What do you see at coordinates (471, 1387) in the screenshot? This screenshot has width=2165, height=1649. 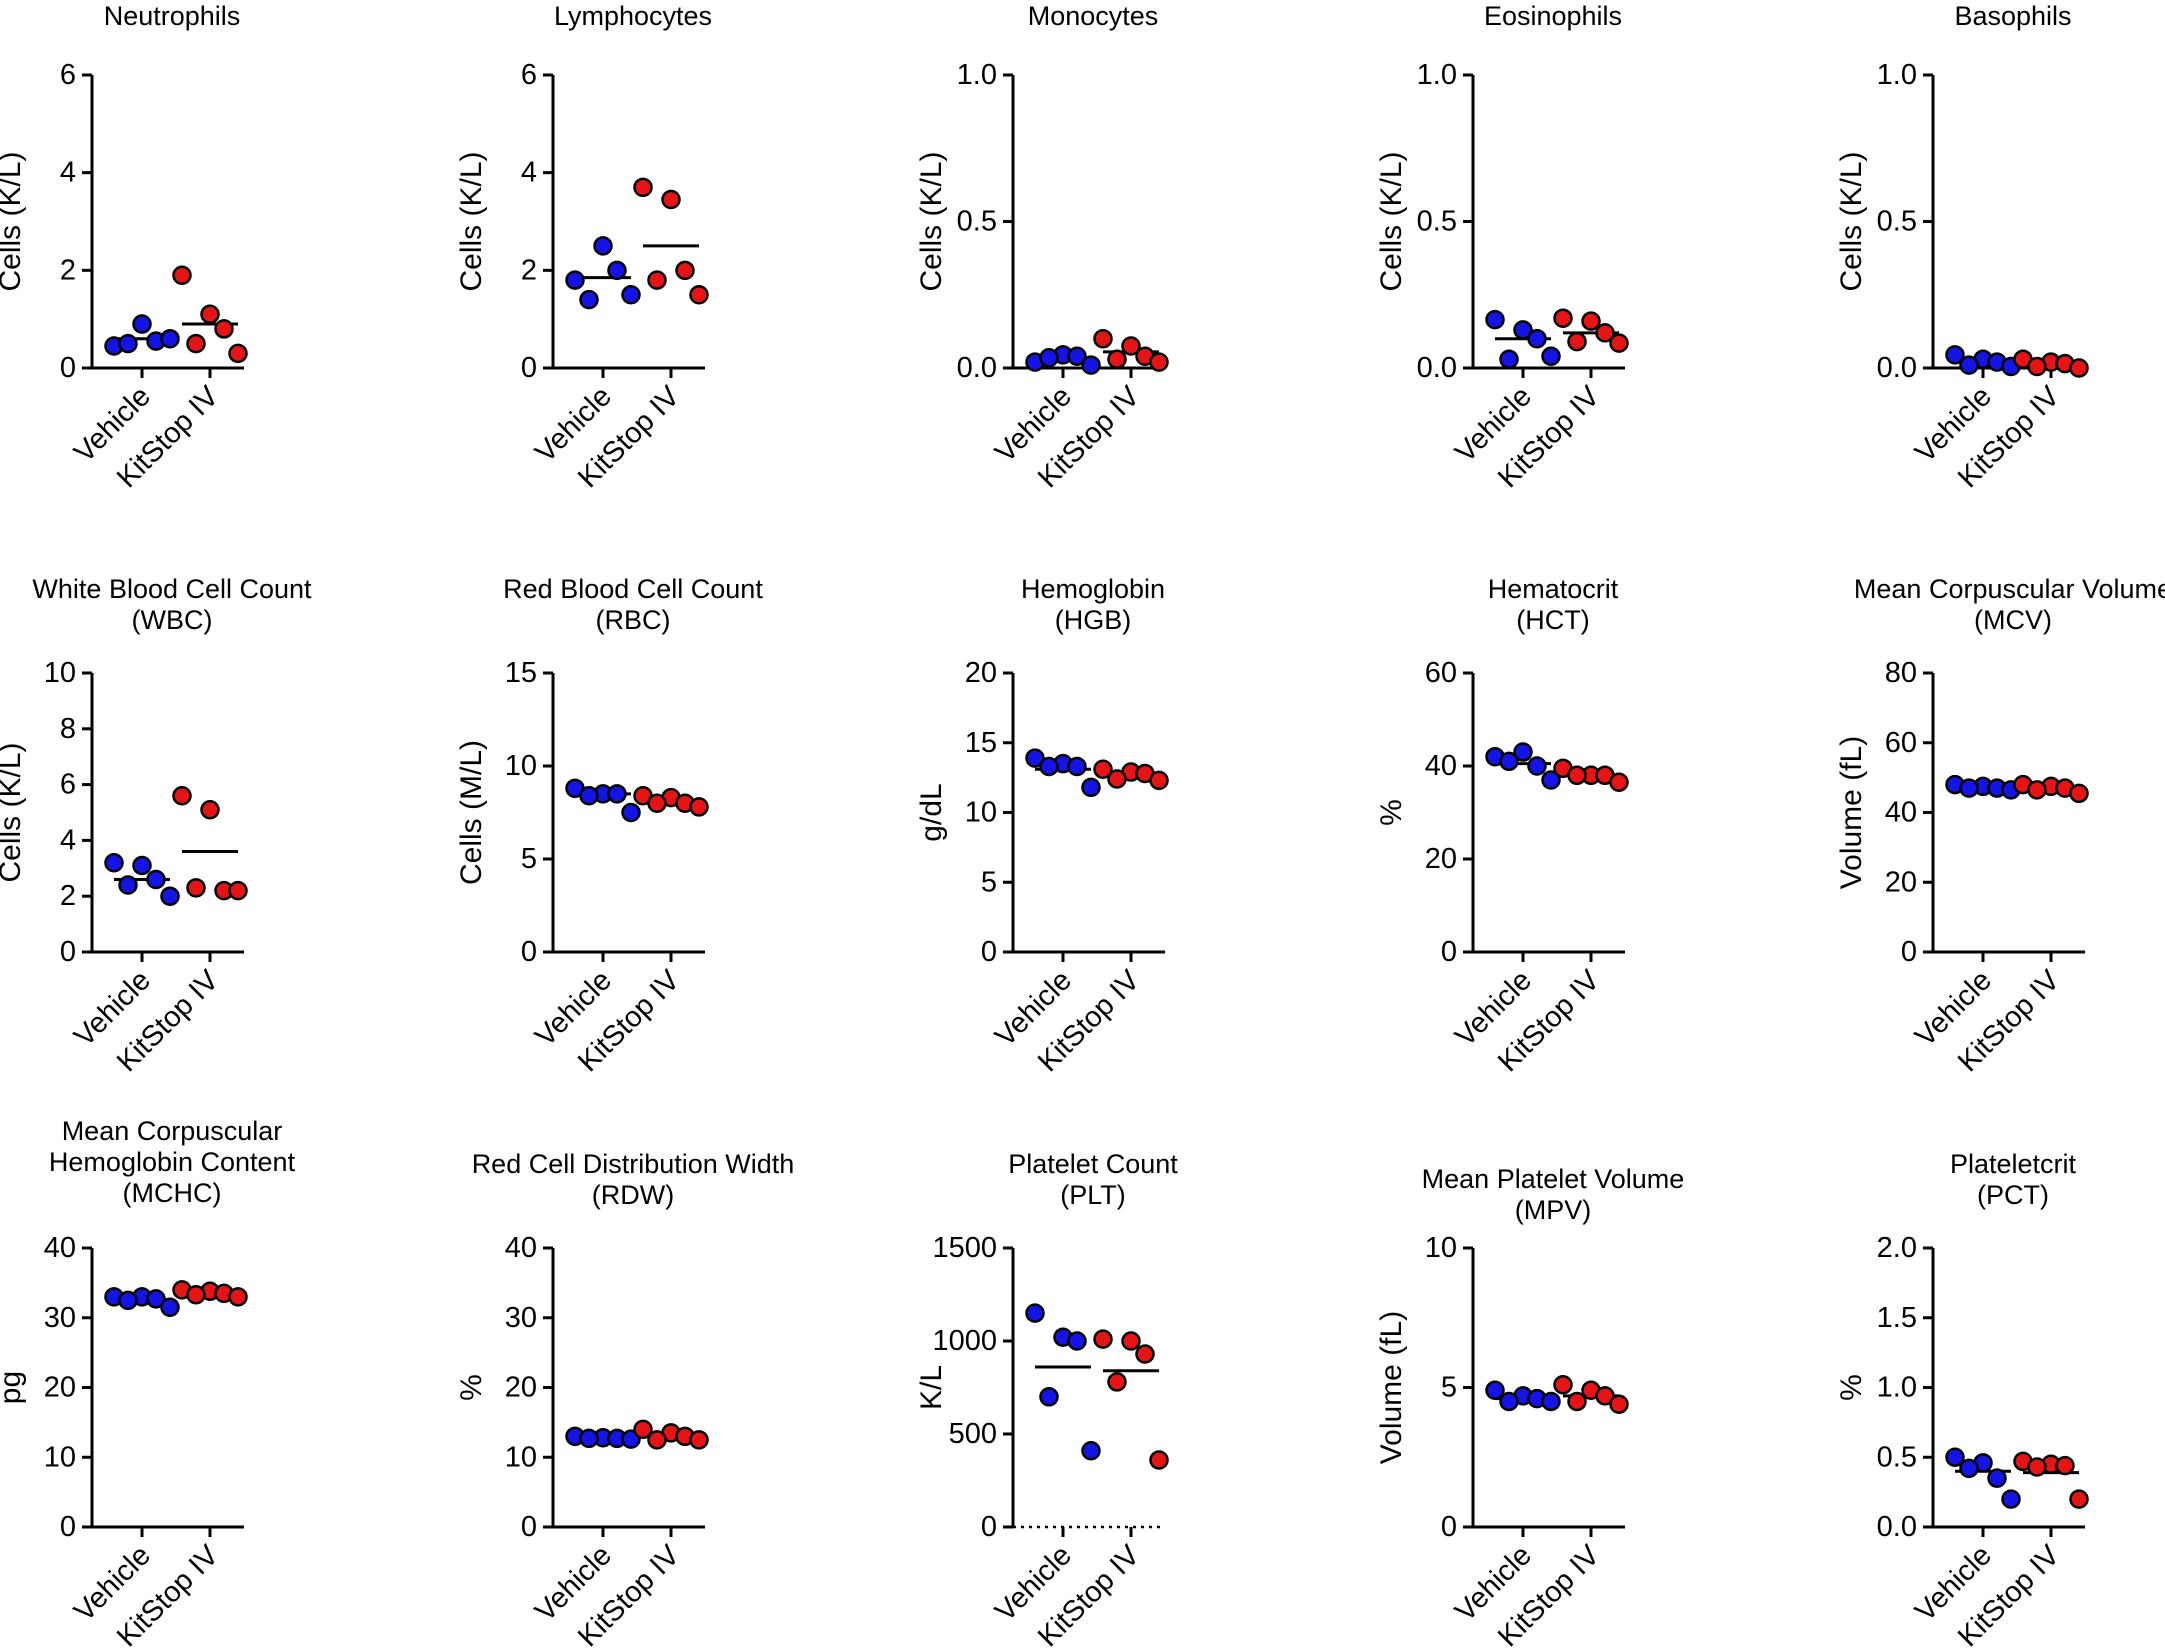 I see `y-axis-label: %` at bounding box center [471, 1387].